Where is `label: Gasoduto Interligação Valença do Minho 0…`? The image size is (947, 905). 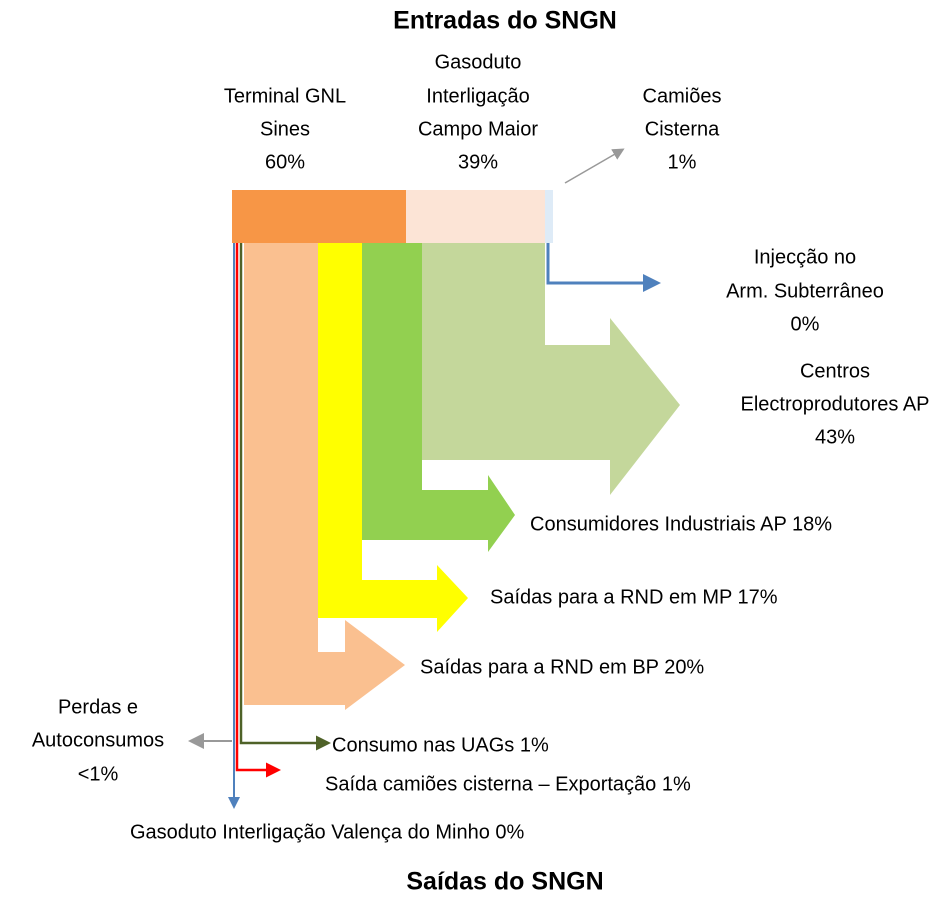
label: Gasoduto Interligação Valença do Minho 0… is located at coordinates (327, 832).